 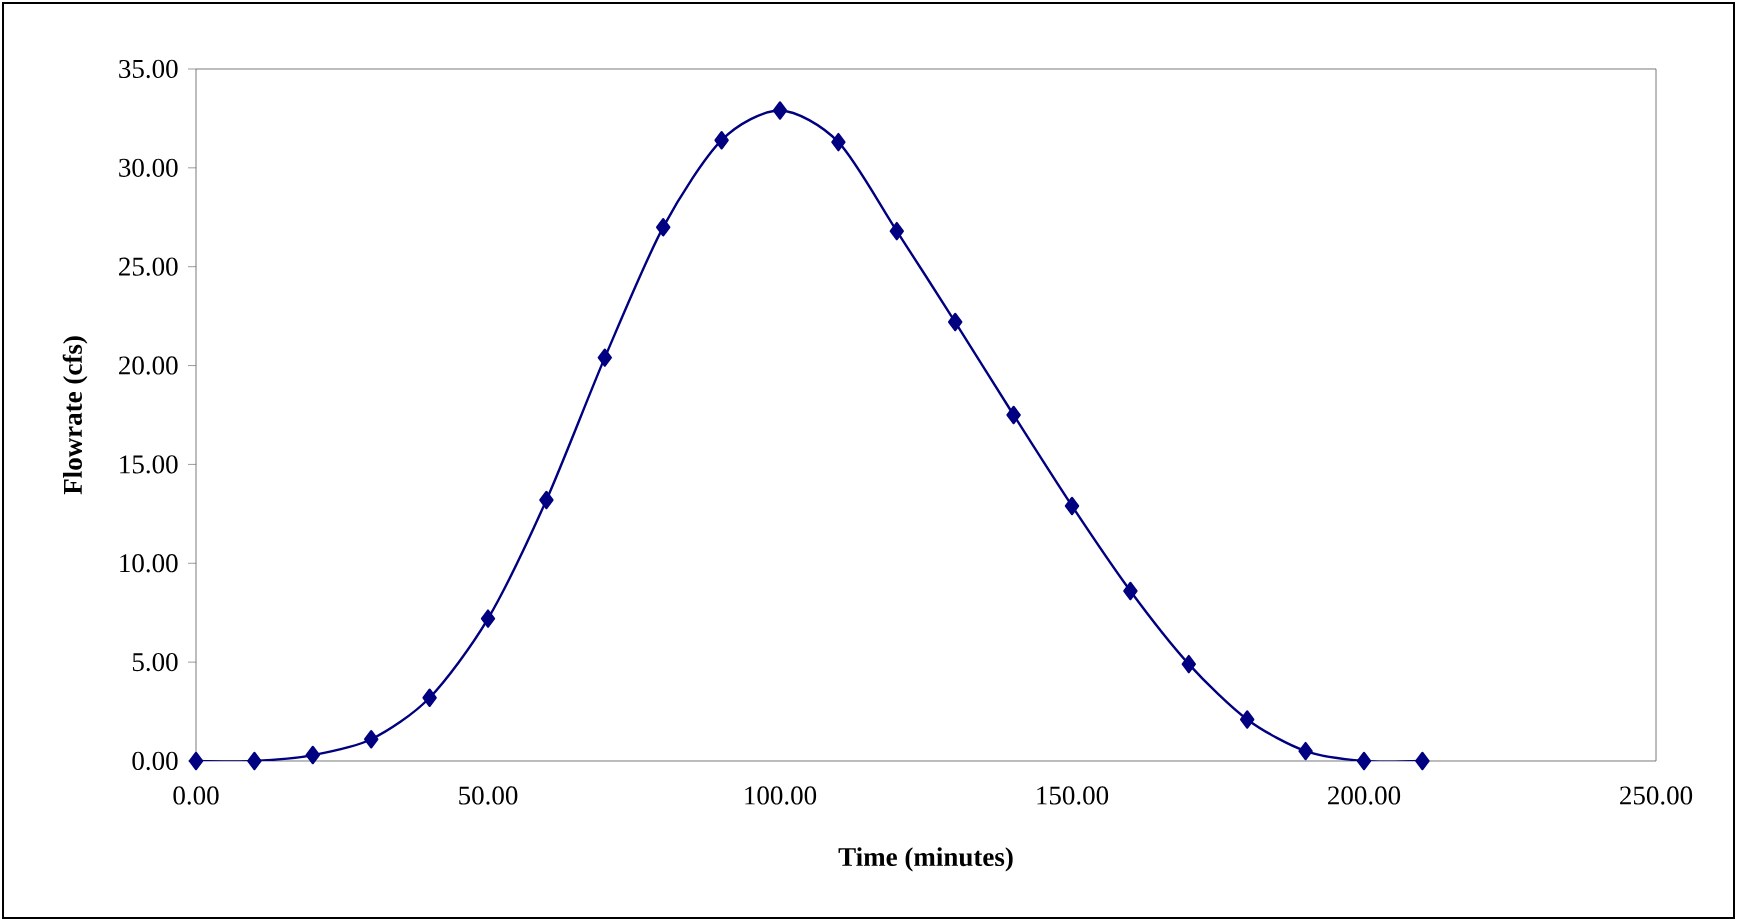 I want to click on y-tick-label: 30.00, so click(x=148, y=168).